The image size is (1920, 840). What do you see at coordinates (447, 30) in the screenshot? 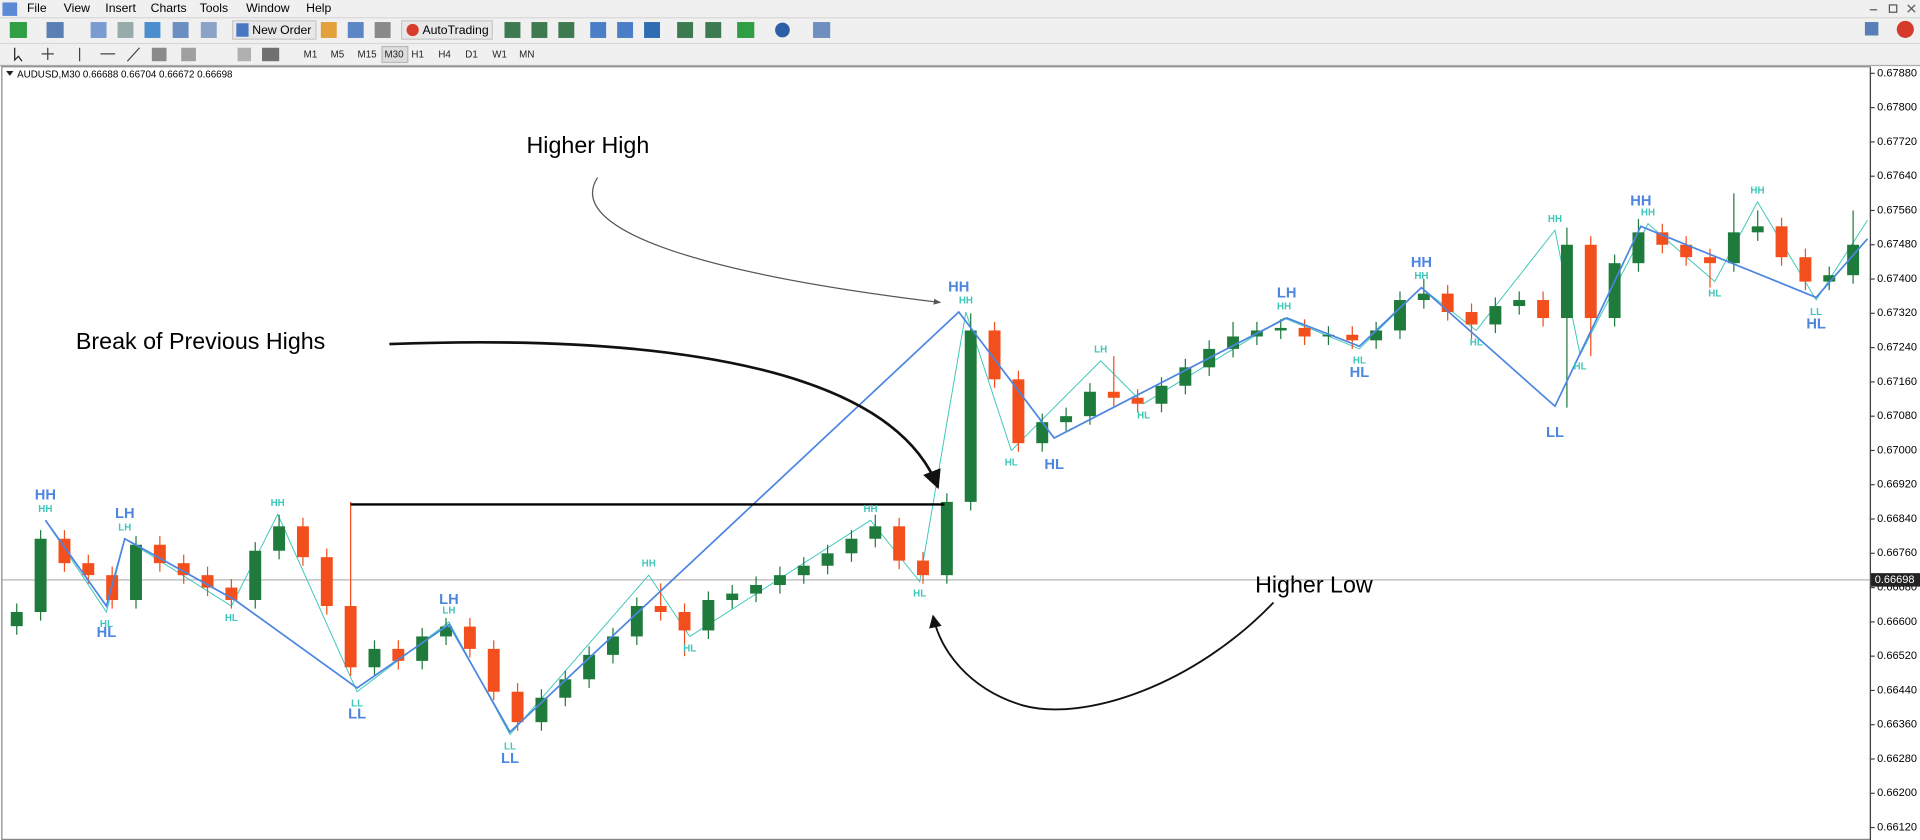
I see `autotrading-button` at bounding box center [447, 30].